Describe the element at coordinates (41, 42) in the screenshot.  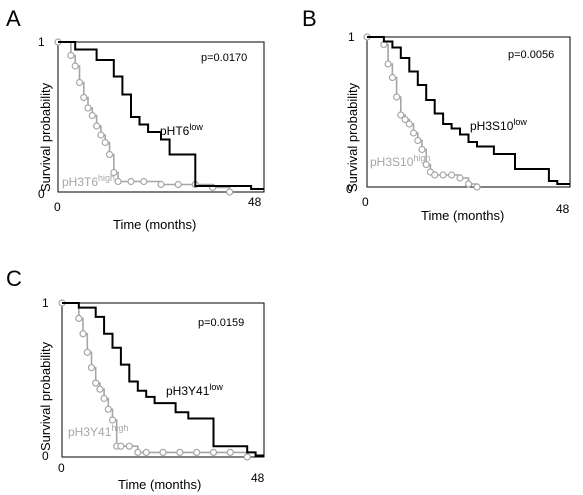
I see `y-tick-top-a: 1` at that location.